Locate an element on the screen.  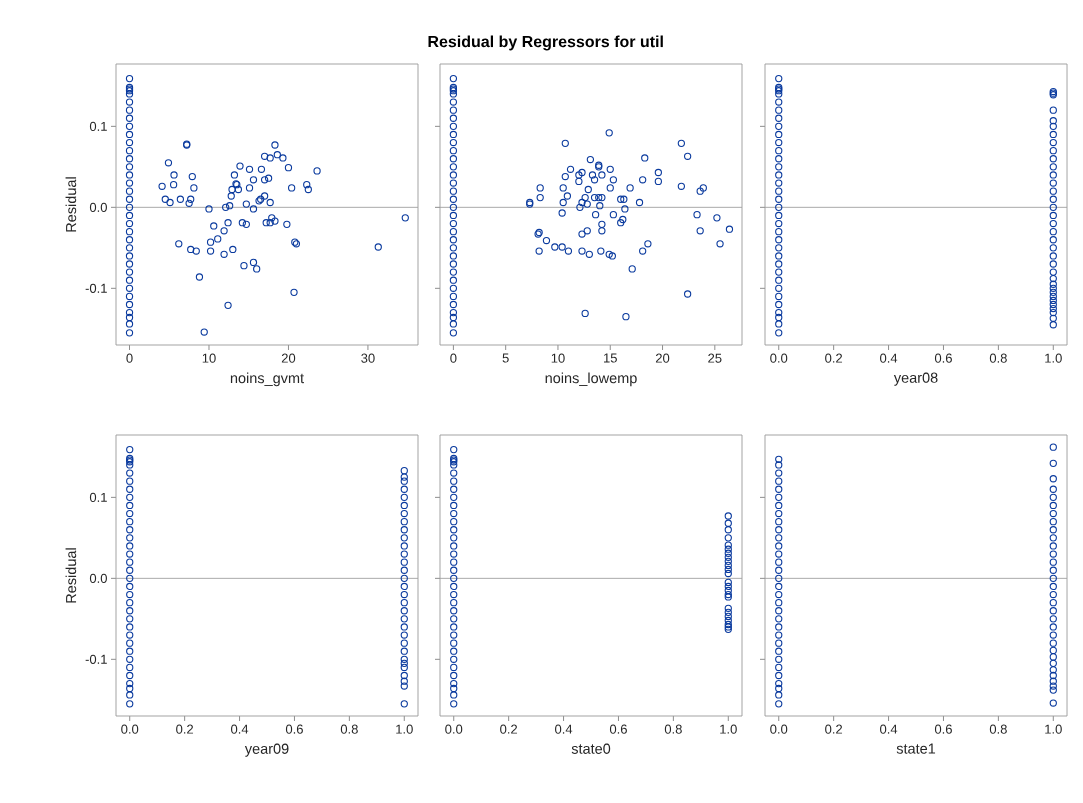
x-axis-title: year09 is located at coordinates (266, 750).